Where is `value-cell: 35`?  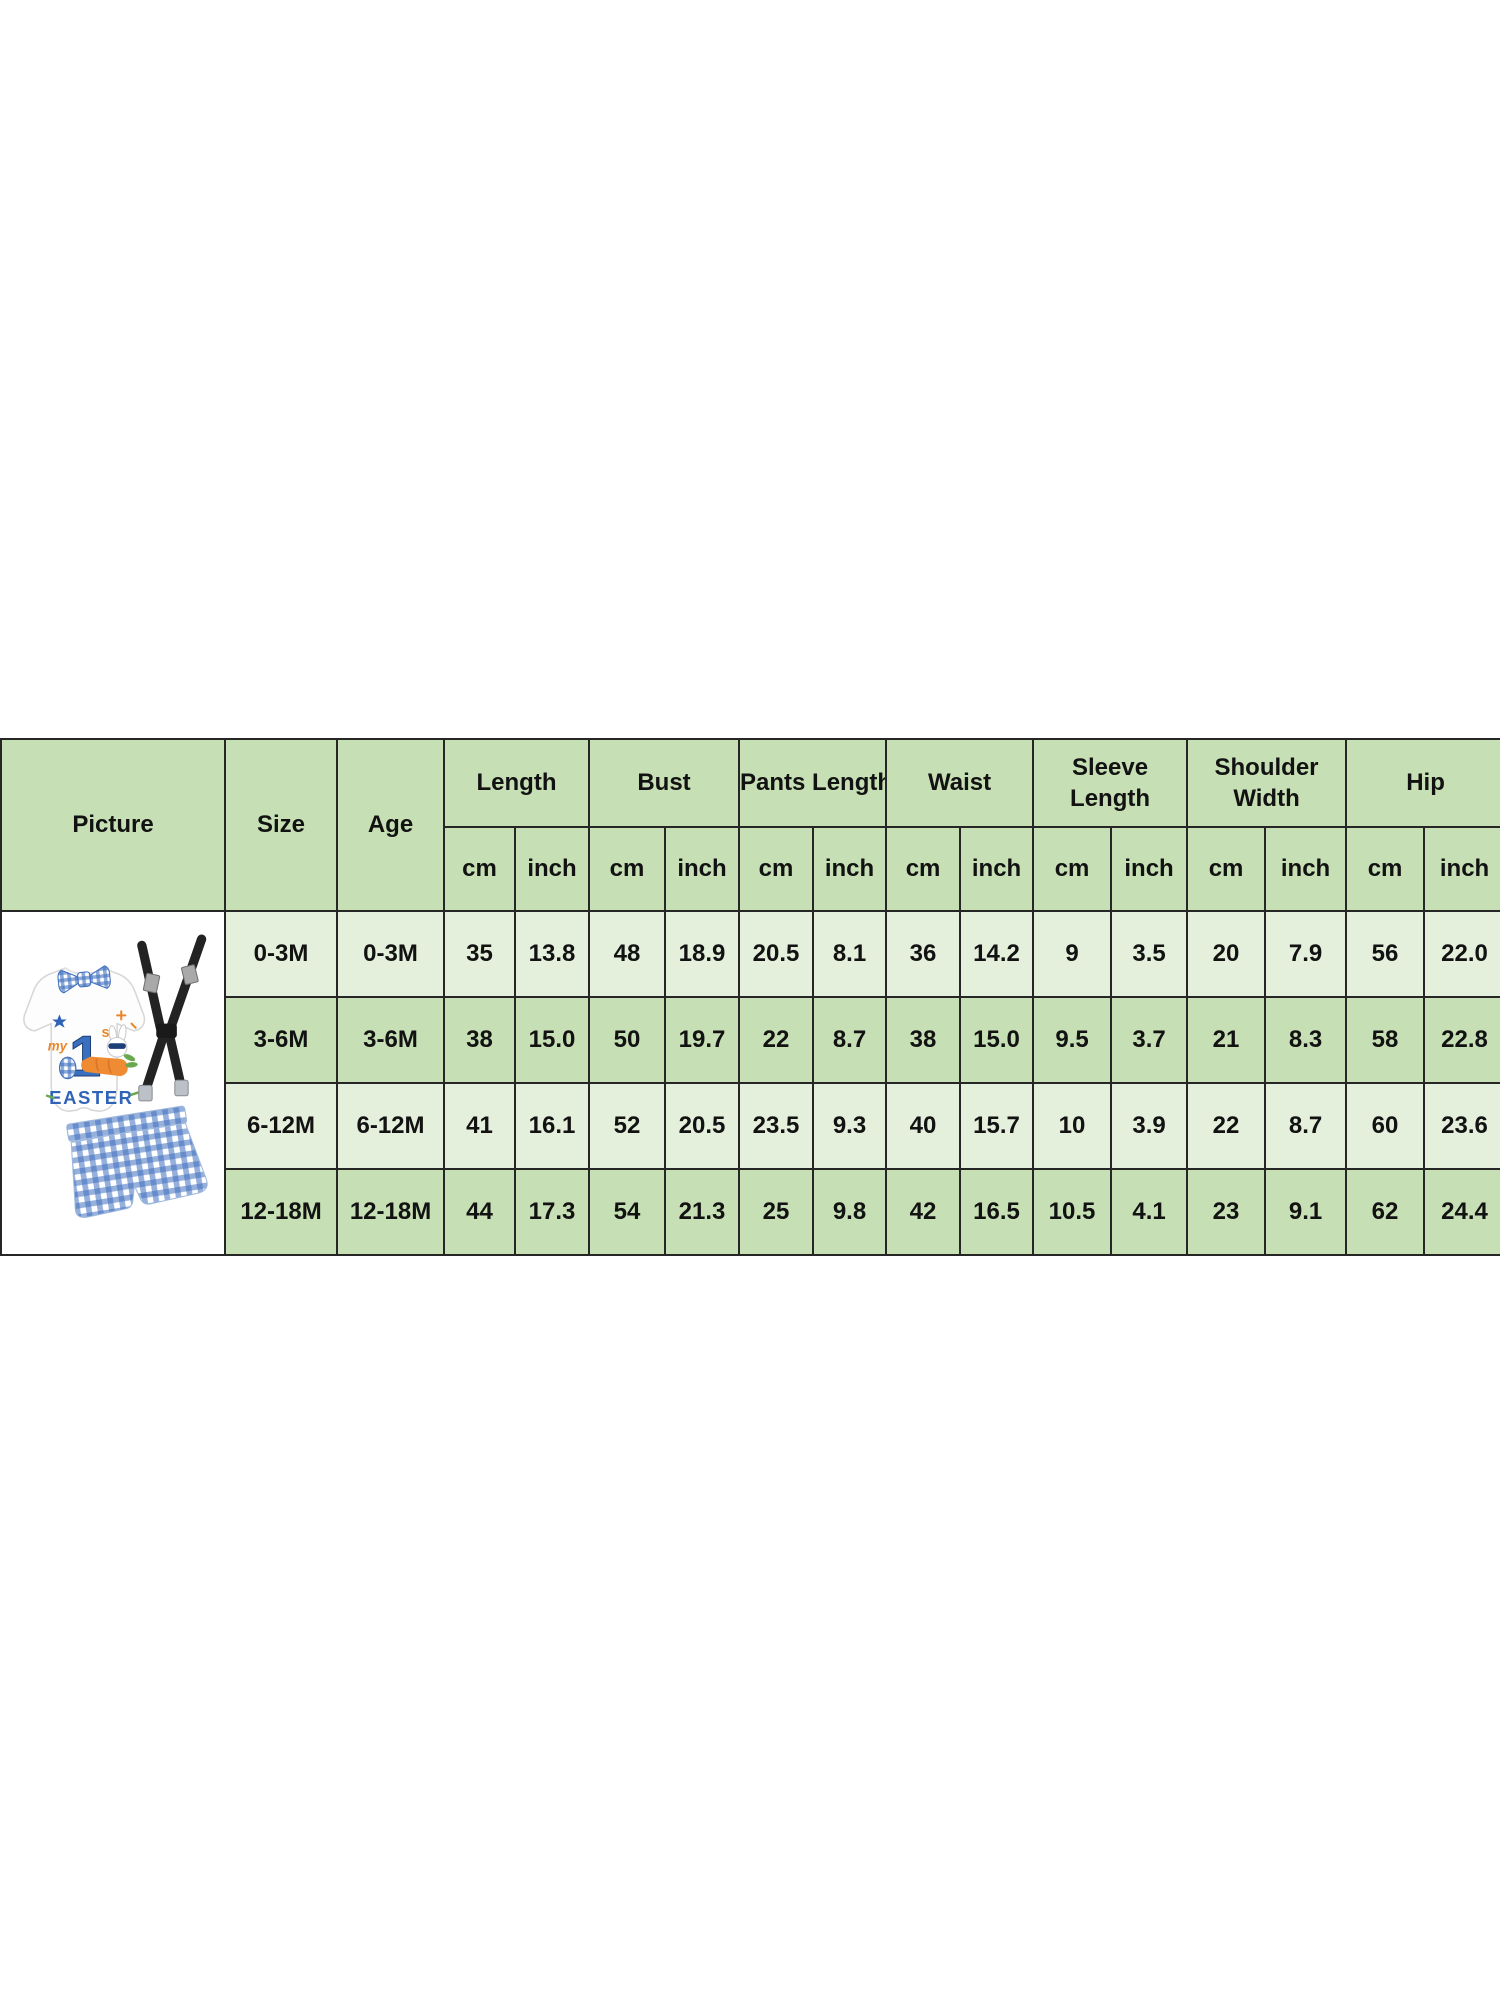
value-cell: 35 is located at coordinates (479, 954).